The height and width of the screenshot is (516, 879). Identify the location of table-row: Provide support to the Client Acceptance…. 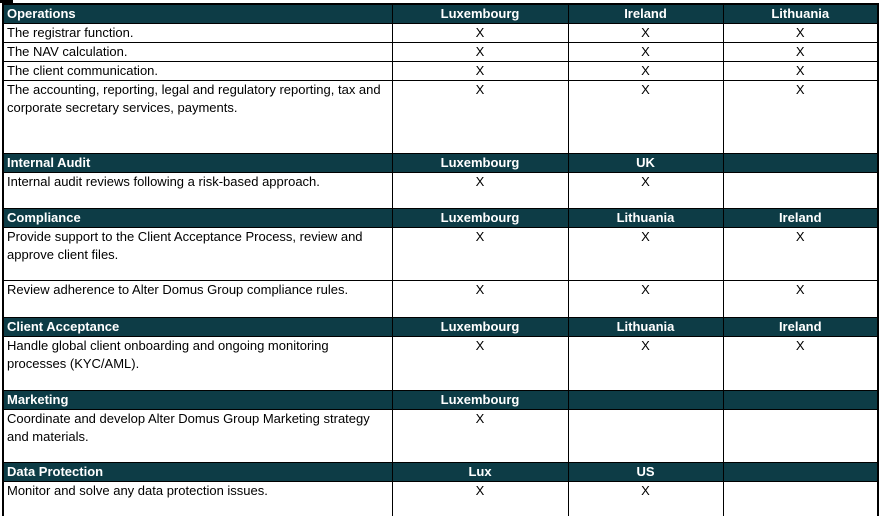
(440, 254).